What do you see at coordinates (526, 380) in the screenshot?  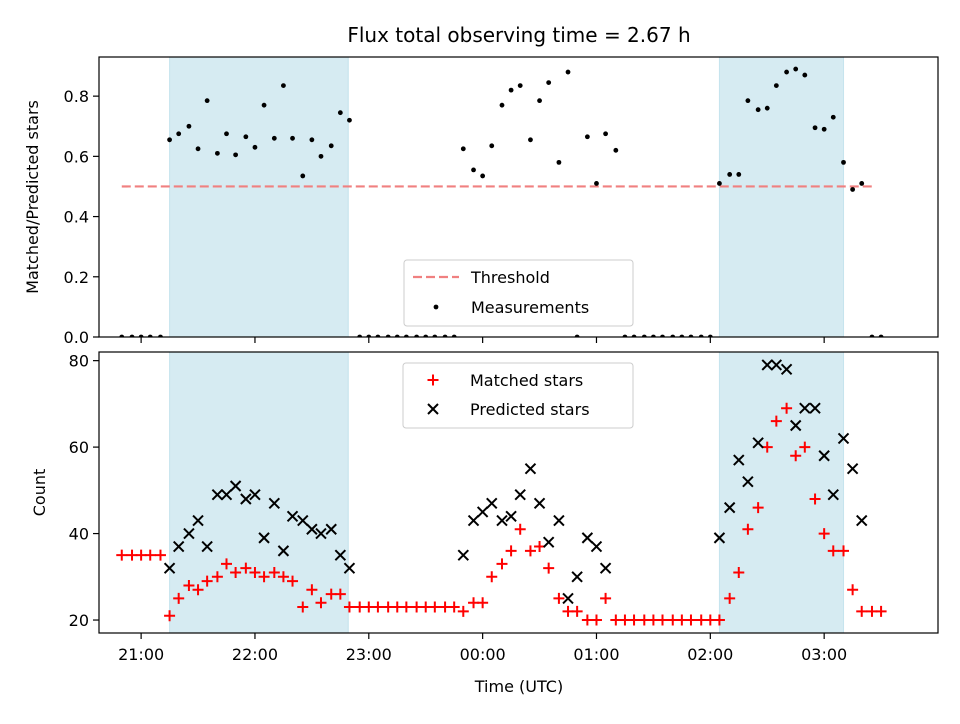 I see `legend-label: Matched stars` at bounding box center [526, 380].